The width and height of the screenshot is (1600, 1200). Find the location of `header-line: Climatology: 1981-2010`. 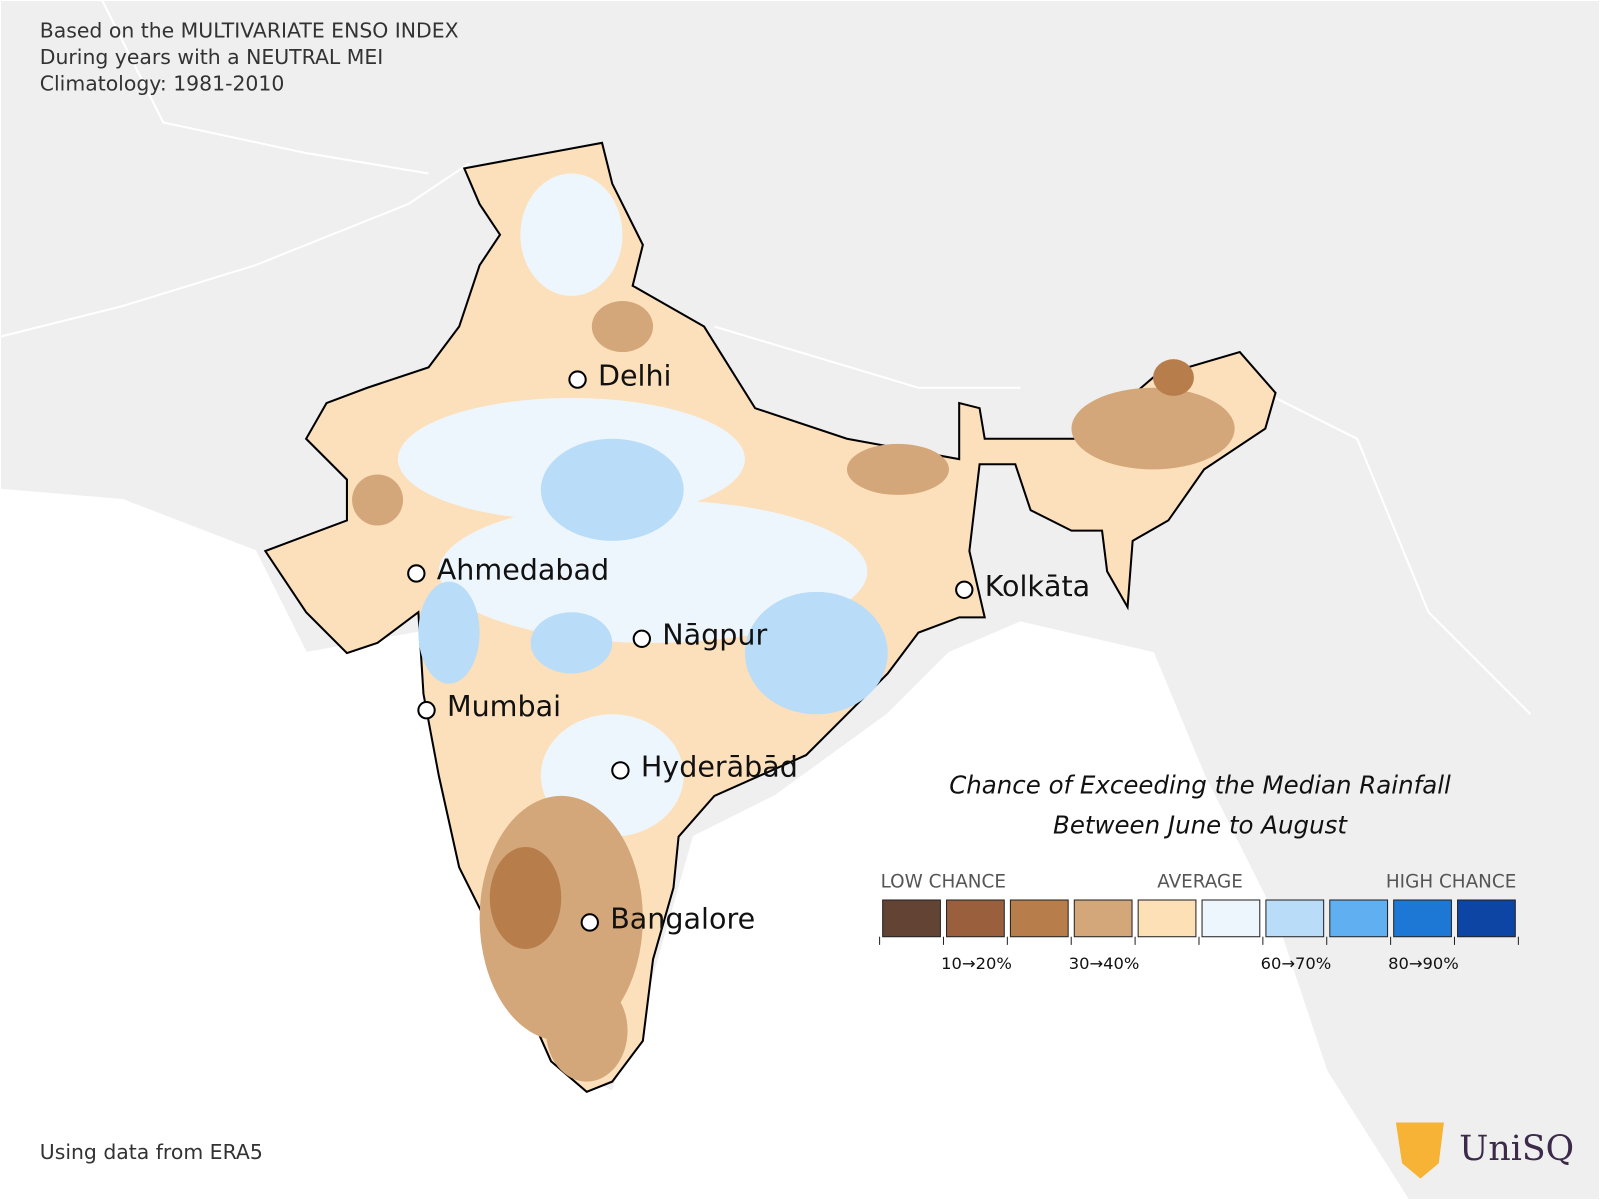

header-line: Climatology: 1981-2010 is located at coordinates (162, 84).